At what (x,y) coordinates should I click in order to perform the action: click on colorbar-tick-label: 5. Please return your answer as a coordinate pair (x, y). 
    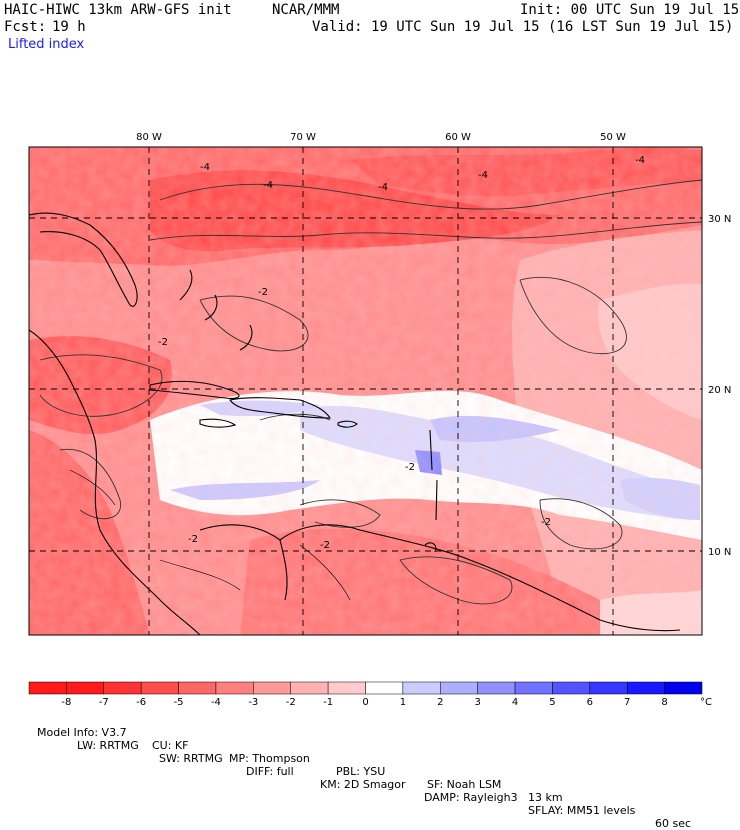
    Looking at the image, I should click on (552, 702).